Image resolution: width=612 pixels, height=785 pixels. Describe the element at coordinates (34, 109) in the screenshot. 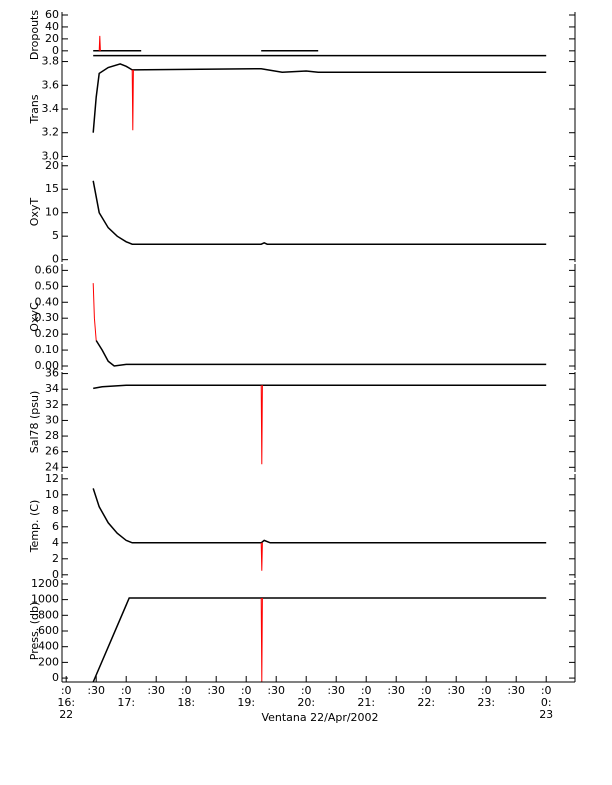

I see `y-axis-label: Trans` at that location.